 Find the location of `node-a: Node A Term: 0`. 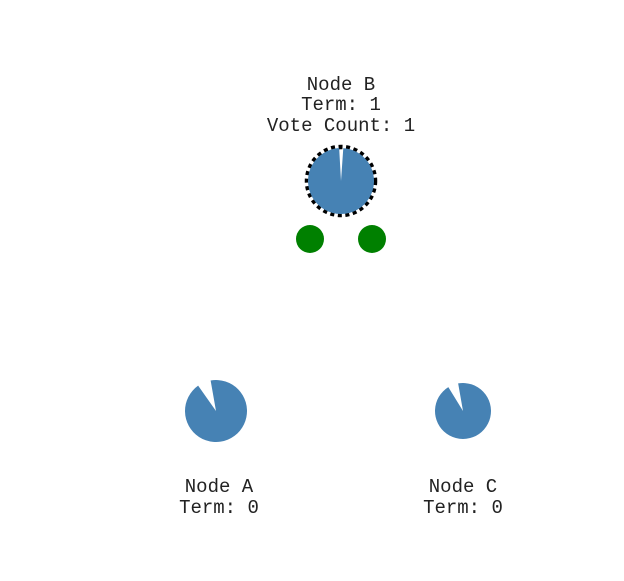

node-a: Node A Term: 0 is located at coordinates (219, 449).